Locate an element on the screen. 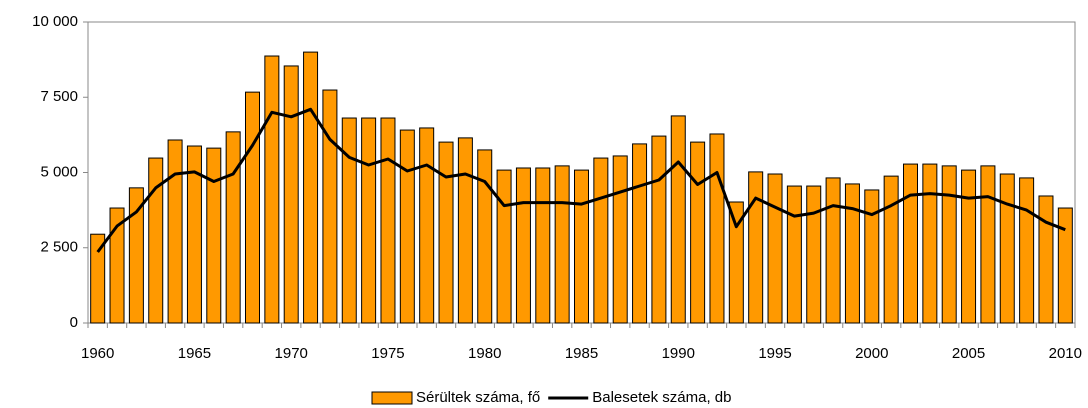 Image resolution: width=1088 pixels, height=408 pixels. x-tick-label: 1995 is located at coordinates (774, 353).